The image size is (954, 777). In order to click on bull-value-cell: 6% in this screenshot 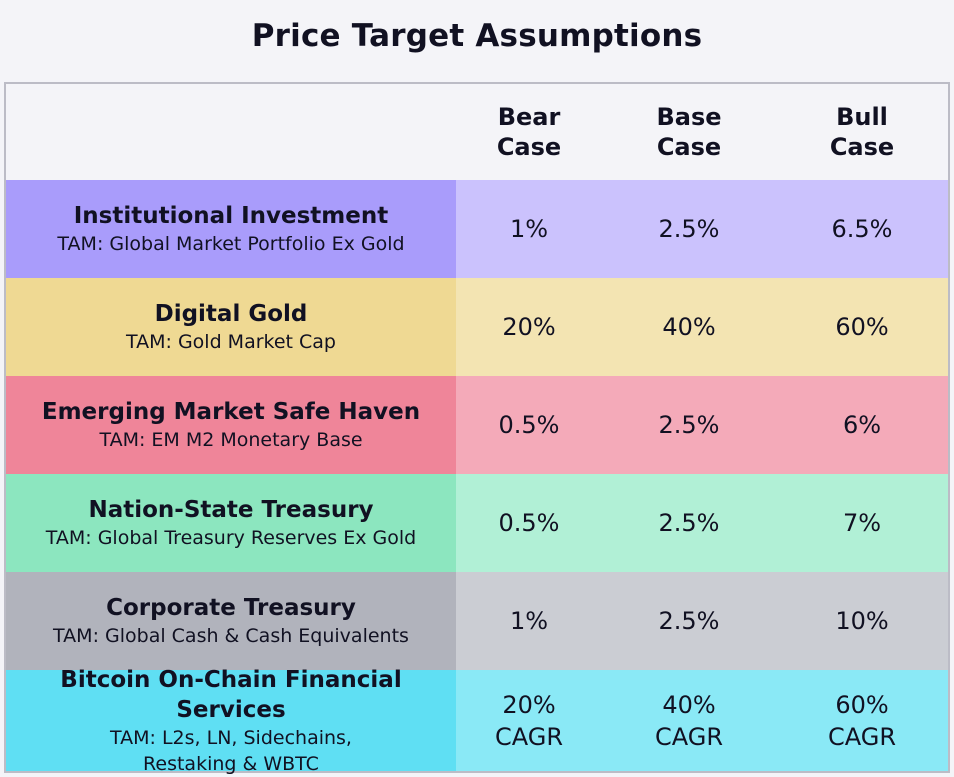, I will do `click(862, 425)`.